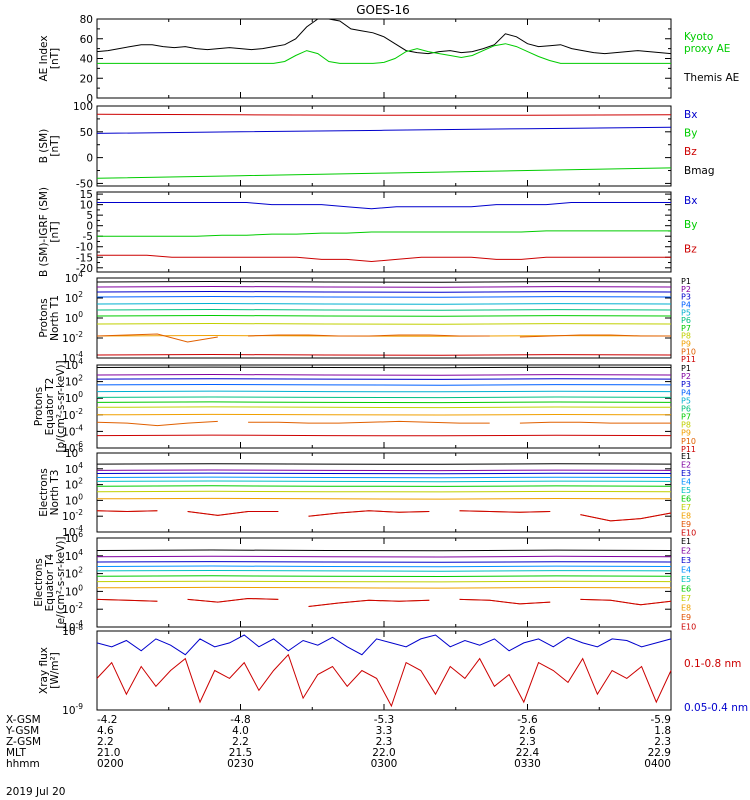  What do you see at coordinates (84, 248) in the screenshot?
I see `y-tick-label: -10` at bounding box center [84, 248].